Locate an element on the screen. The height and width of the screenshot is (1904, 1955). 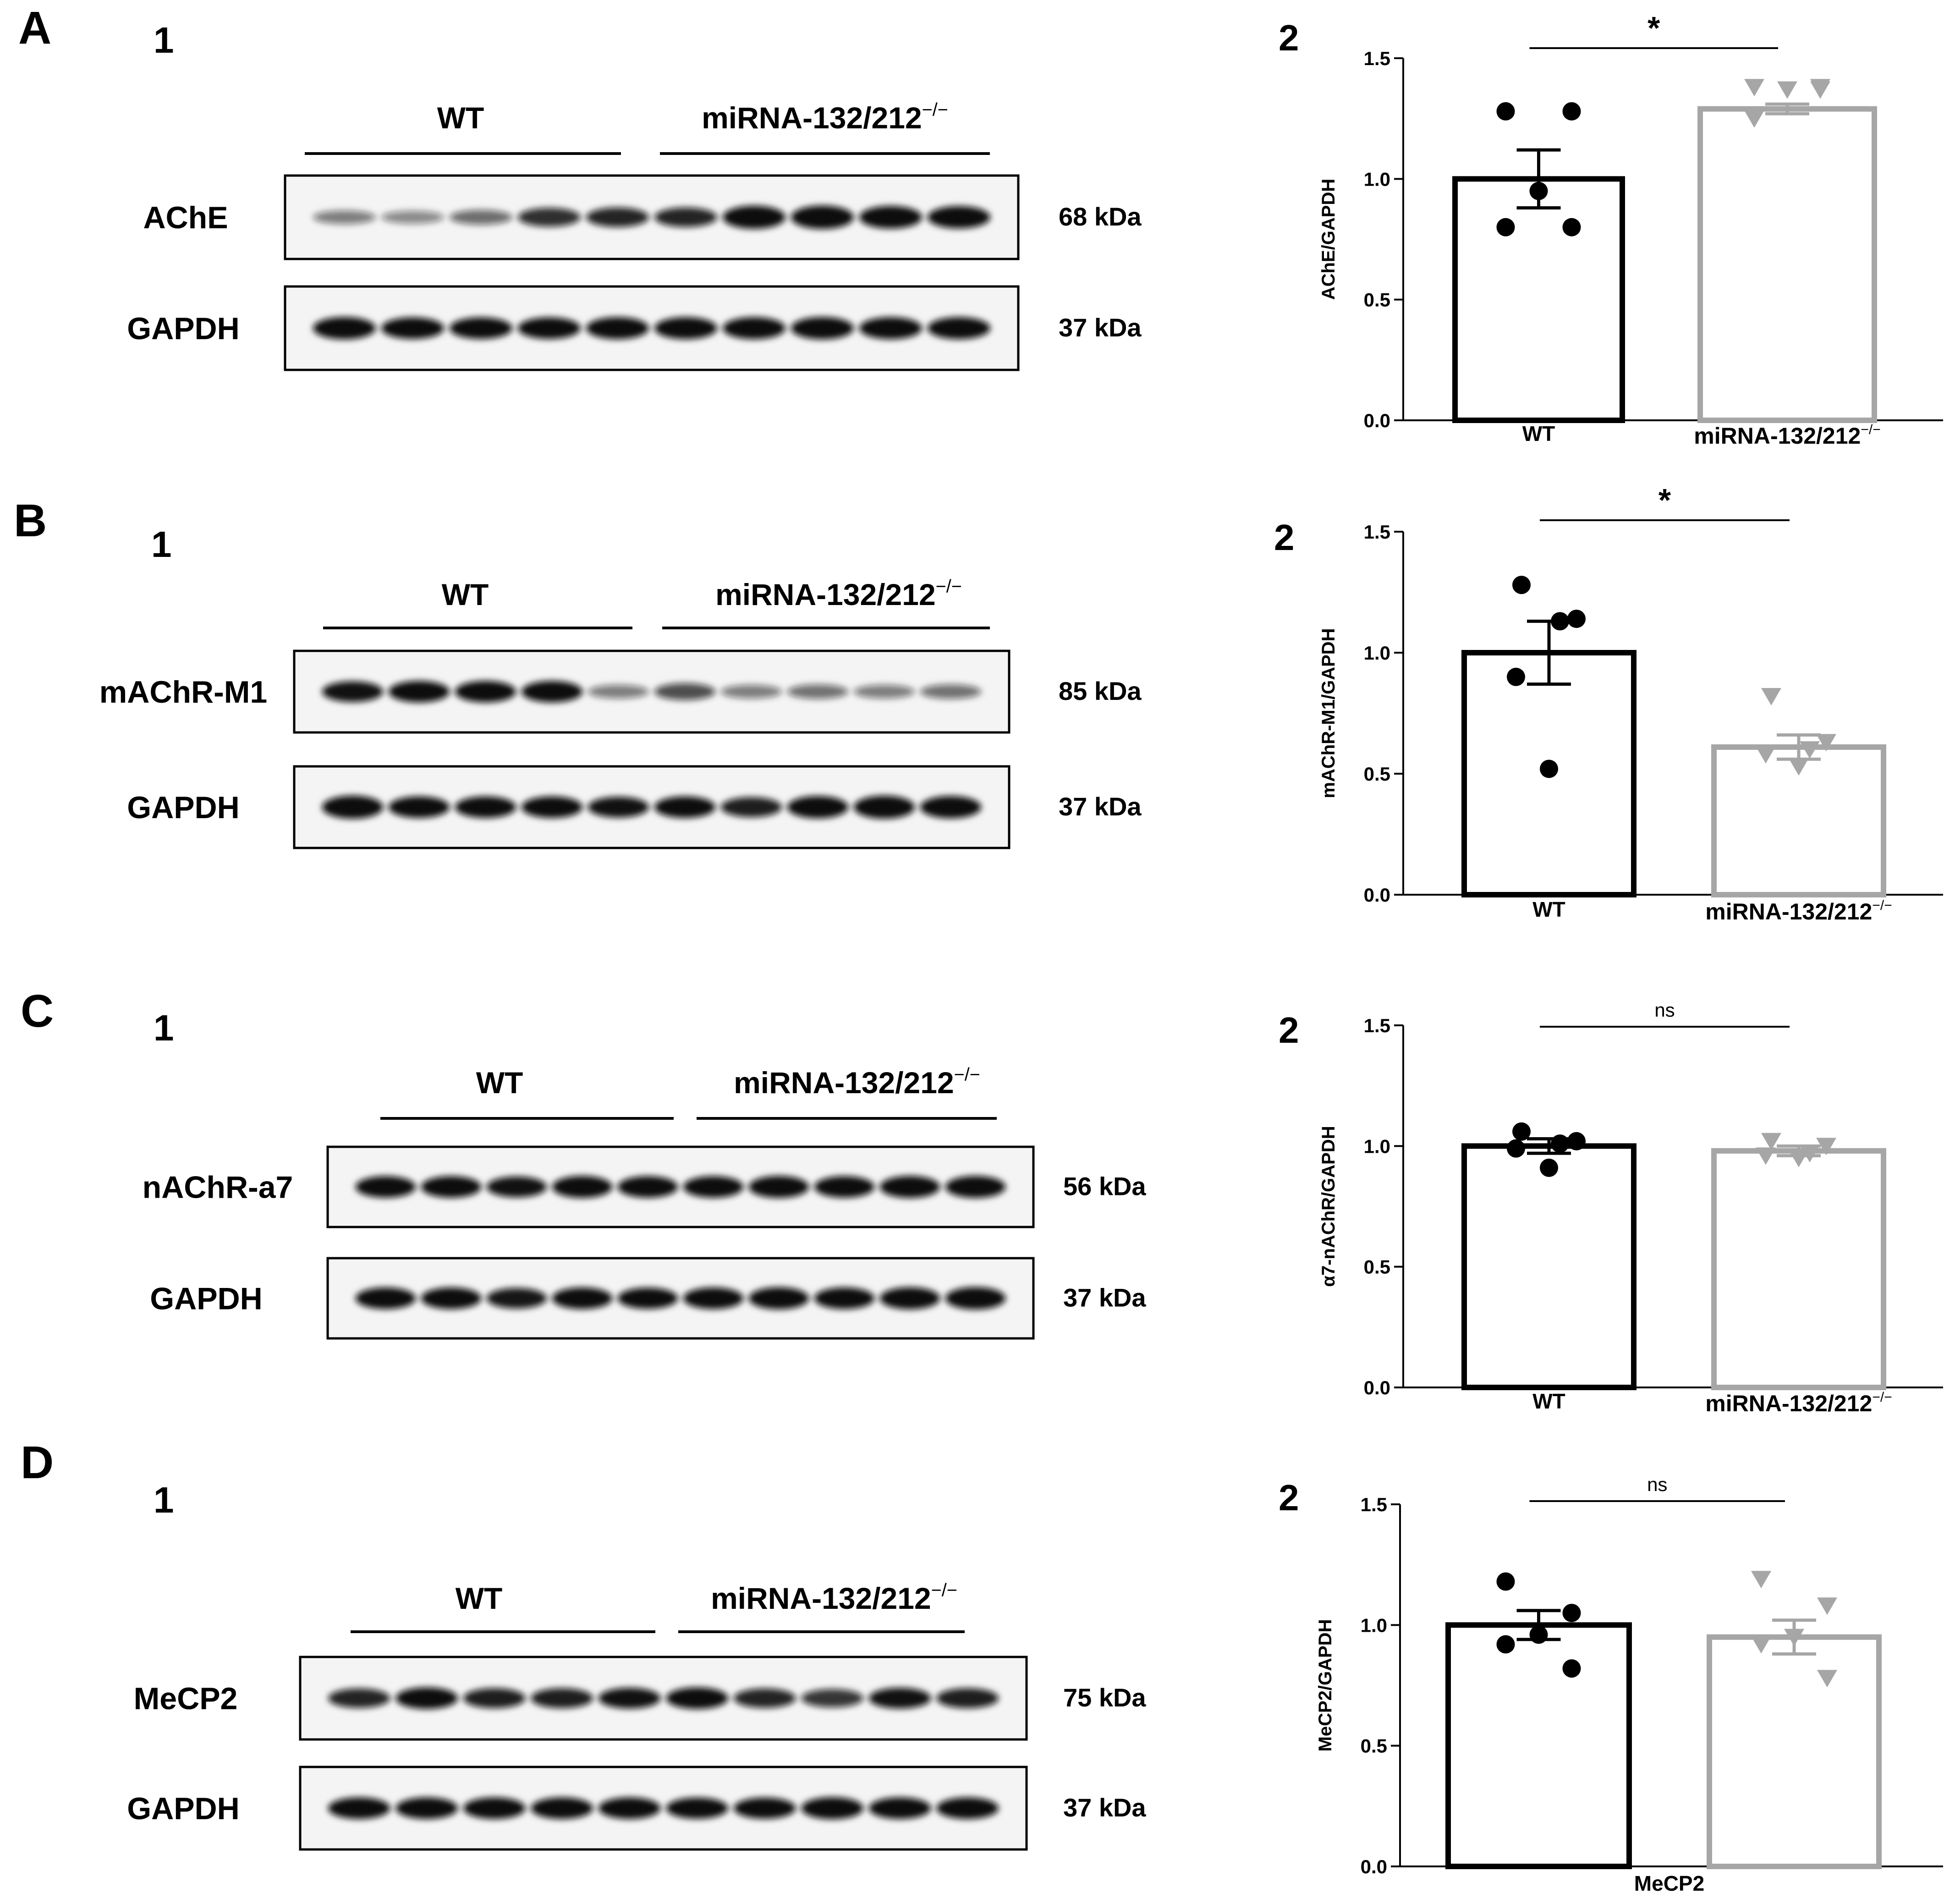
x-category-label: WT is located at coordinates (1549, 1401).